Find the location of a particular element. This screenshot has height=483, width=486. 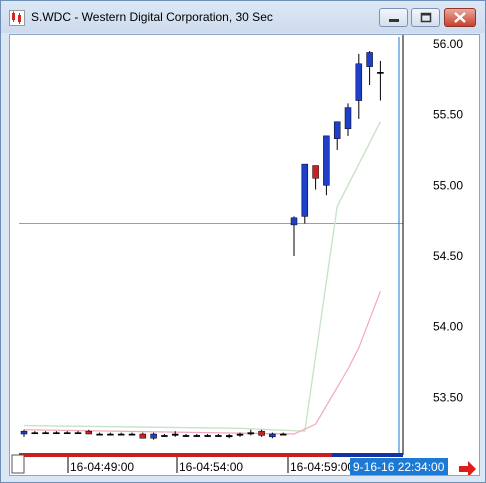

close-button is located at coordinates (460, 17).